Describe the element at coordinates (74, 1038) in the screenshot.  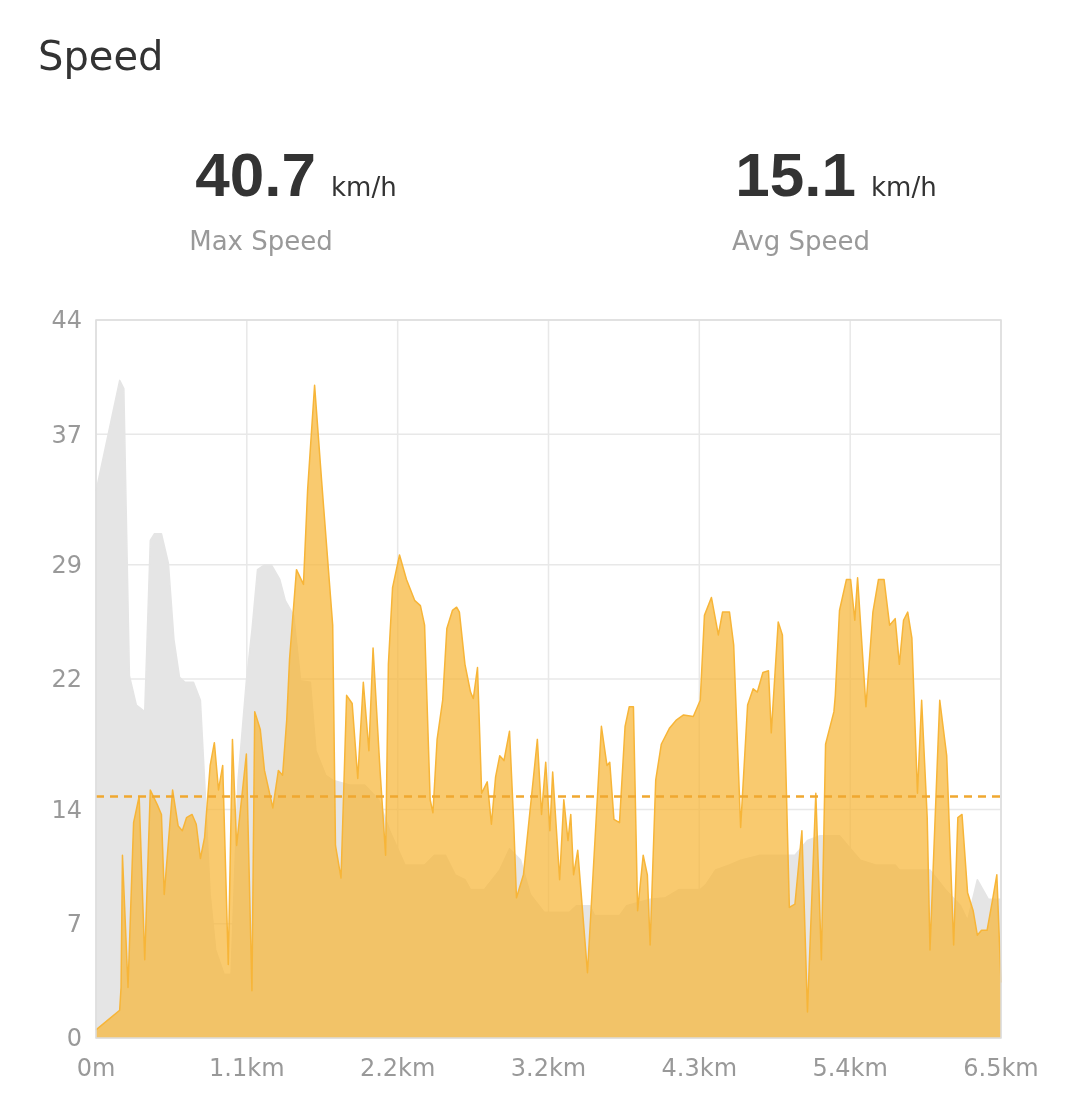
I see `y-tick-label: 0` at that location.